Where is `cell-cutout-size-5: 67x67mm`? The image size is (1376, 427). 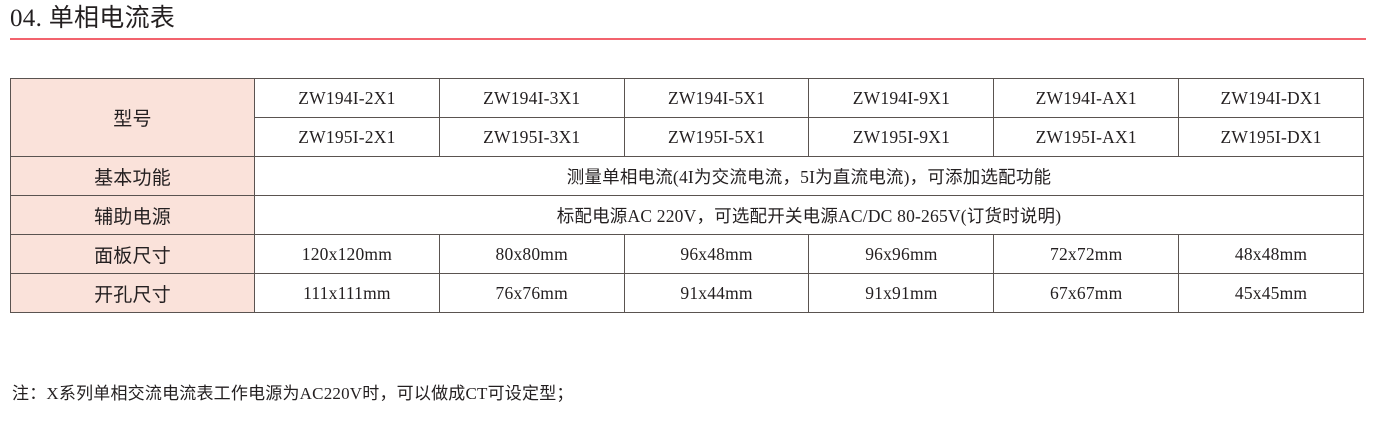 cell-cutout-size-5: 67x67mm is located at coordinates (1086, 293).